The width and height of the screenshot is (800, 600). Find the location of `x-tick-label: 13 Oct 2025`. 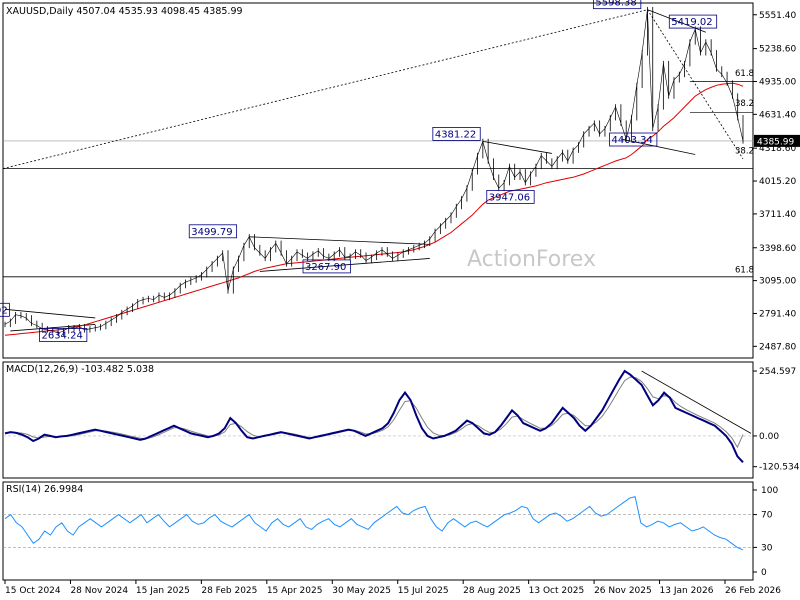

x-tick-label: 13 Oct 2025 is located at coordinates (557, 591).